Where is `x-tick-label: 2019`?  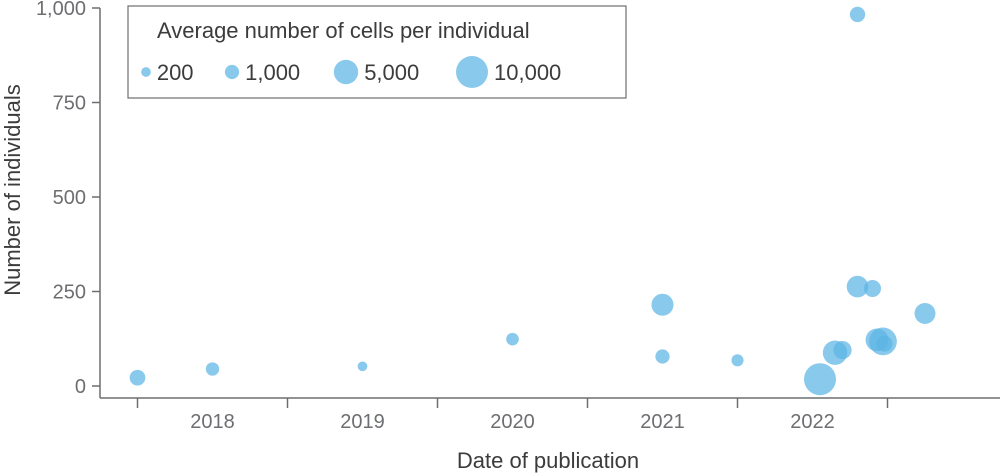
x-tick-label: 2019 is located at coordinates (362, 422).